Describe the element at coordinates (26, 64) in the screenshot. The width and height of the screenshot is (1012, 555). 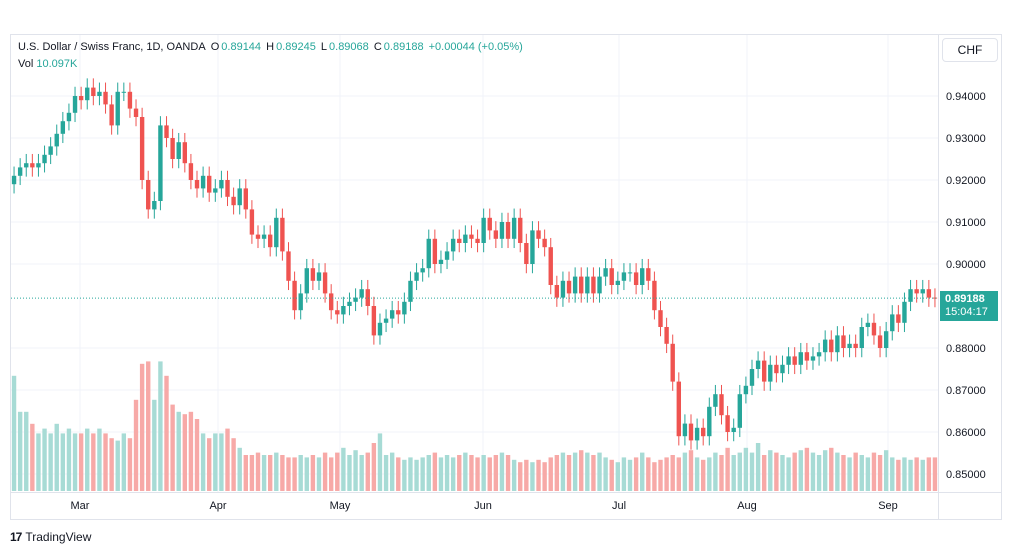
I see `volume-label: Vol` at that location.